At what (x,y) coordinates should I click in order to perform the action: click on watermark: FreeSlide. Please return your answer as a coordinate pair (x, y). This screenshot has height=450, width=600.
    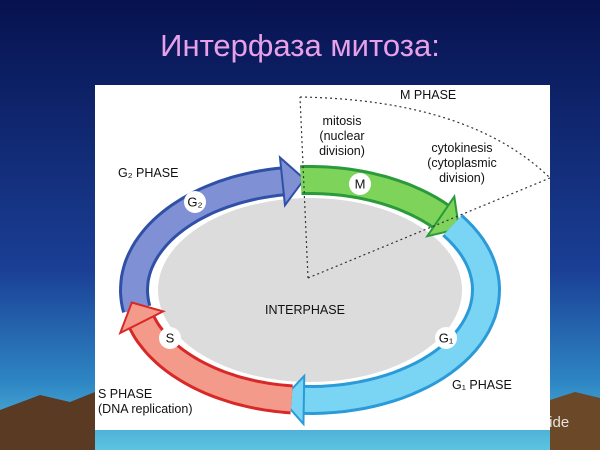
    Looking at the image, I should click on (537, 422).